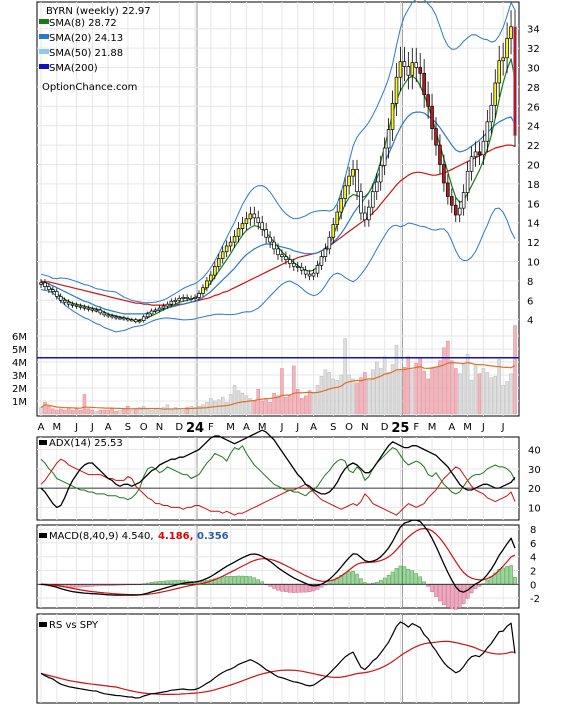  I want to click on price-axis-tick: 34, so click(533, 30).